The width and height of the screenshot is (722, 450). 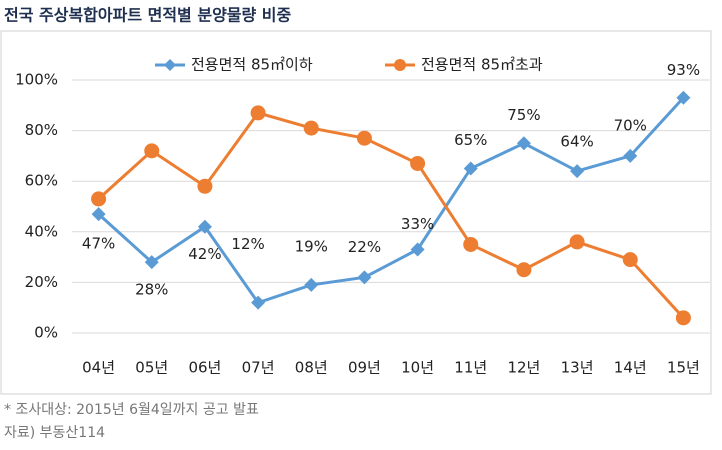 I want to click on note: * 조사대상: 2015년 6월4일까지 공고 발표, so click(x=131, y=410).